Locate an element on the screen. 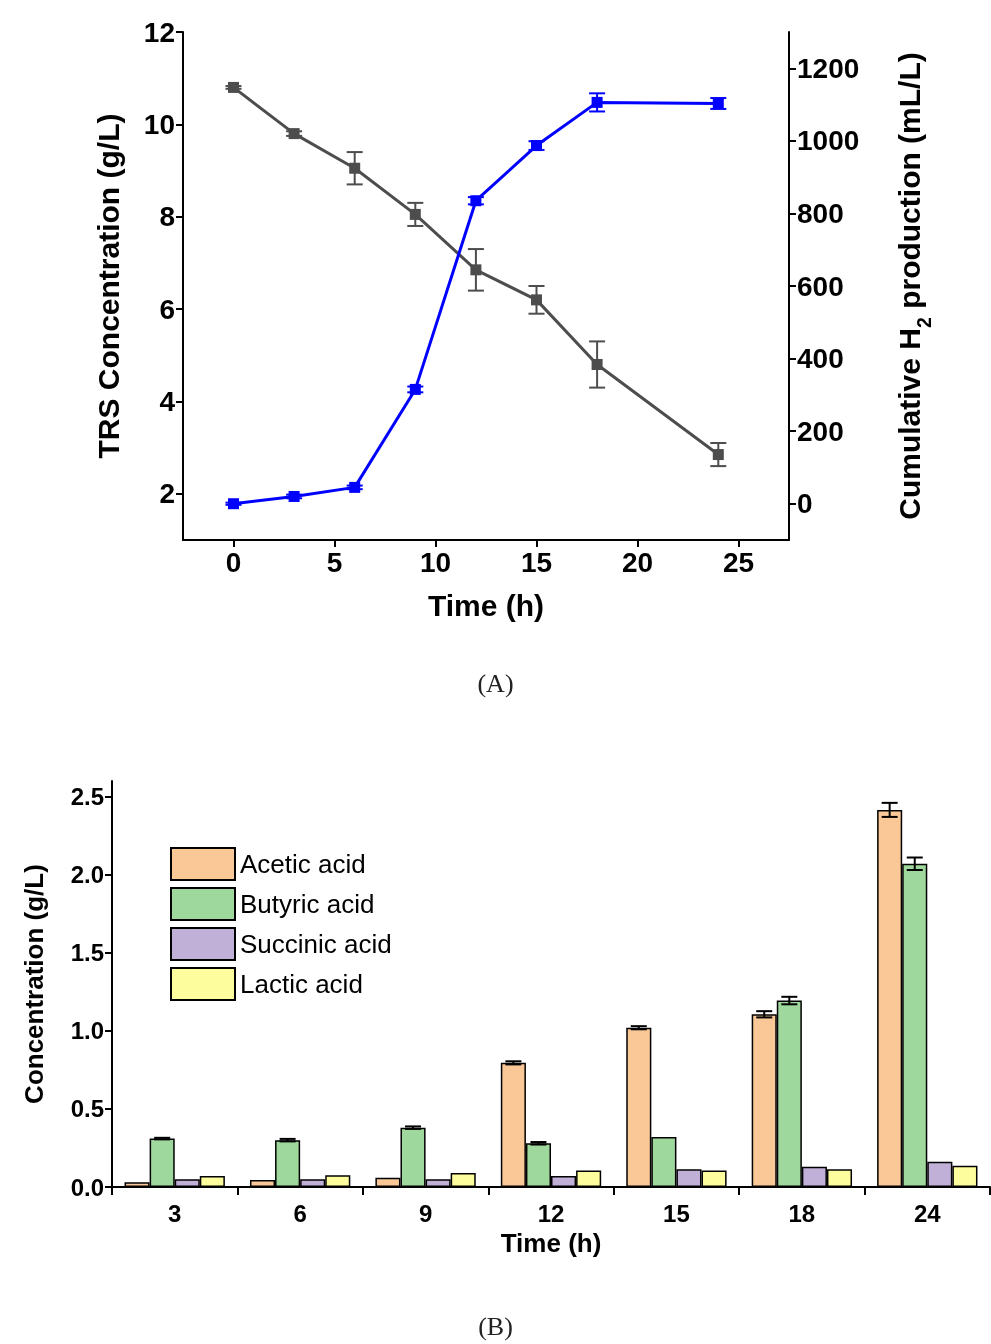 The height and width of the screenshot is (1344, 991). x-tick-label: 20 is located at coordinates (637, 562).